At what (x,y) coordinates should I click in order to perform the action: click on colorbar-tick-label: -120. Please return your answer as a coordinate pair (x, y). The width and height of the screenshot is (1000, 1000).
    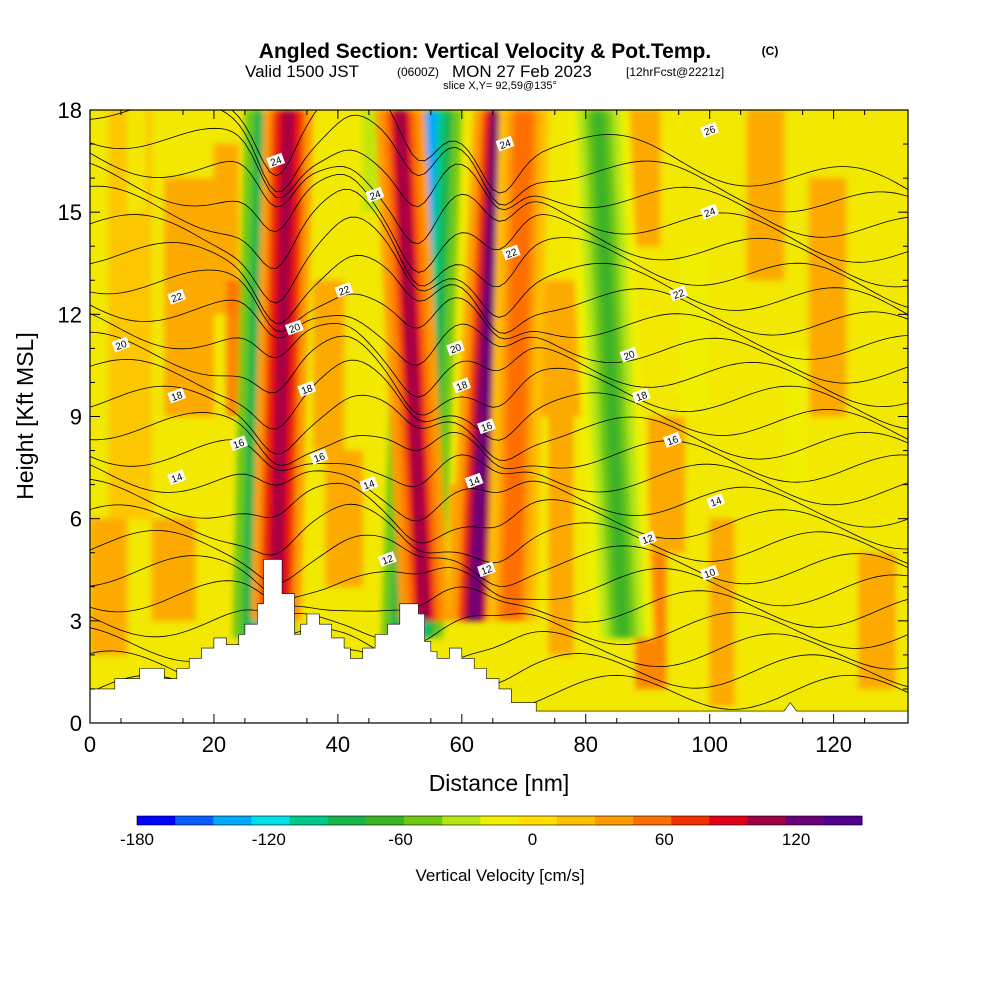
    Looking at the image, I should click on (269, 839).